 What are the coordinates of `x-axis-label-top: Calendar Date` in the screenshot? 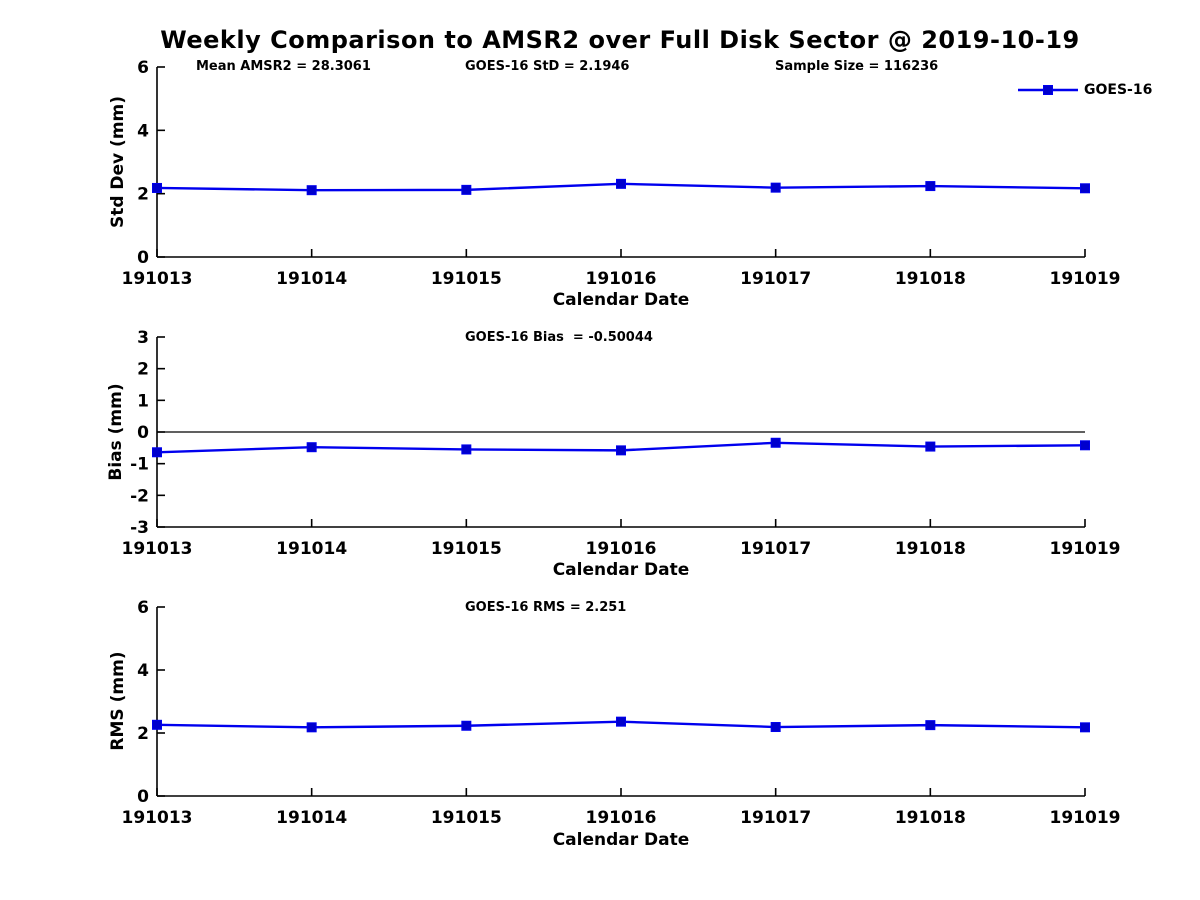 It's located at (621, 300).